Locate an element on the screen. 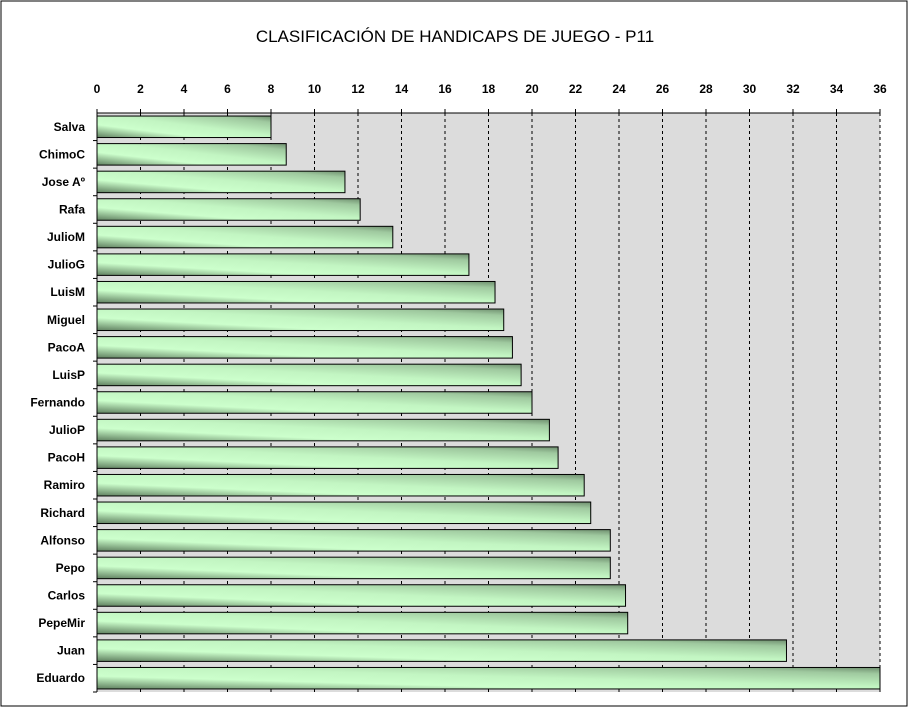  category-label: JulioG is located at coordinates (66, 265).